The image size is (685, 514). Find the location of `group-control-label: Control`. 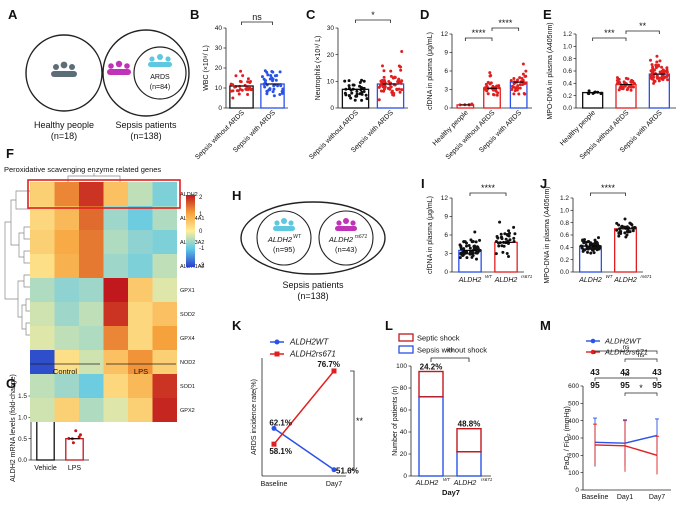

group-control-label: Control is located at coordinates (65, 371).